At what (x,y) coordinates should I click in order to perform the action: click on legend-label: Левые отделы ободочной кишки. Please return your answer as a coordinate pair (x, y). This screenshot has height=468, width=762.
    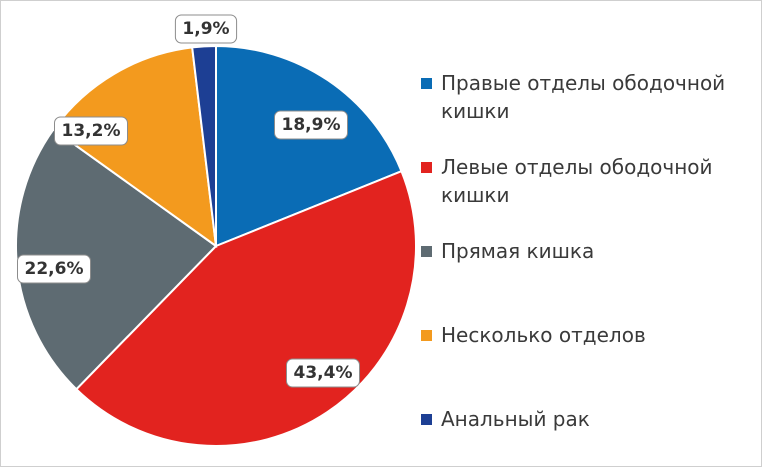
    Looking at the image, I should click on (577, 181).